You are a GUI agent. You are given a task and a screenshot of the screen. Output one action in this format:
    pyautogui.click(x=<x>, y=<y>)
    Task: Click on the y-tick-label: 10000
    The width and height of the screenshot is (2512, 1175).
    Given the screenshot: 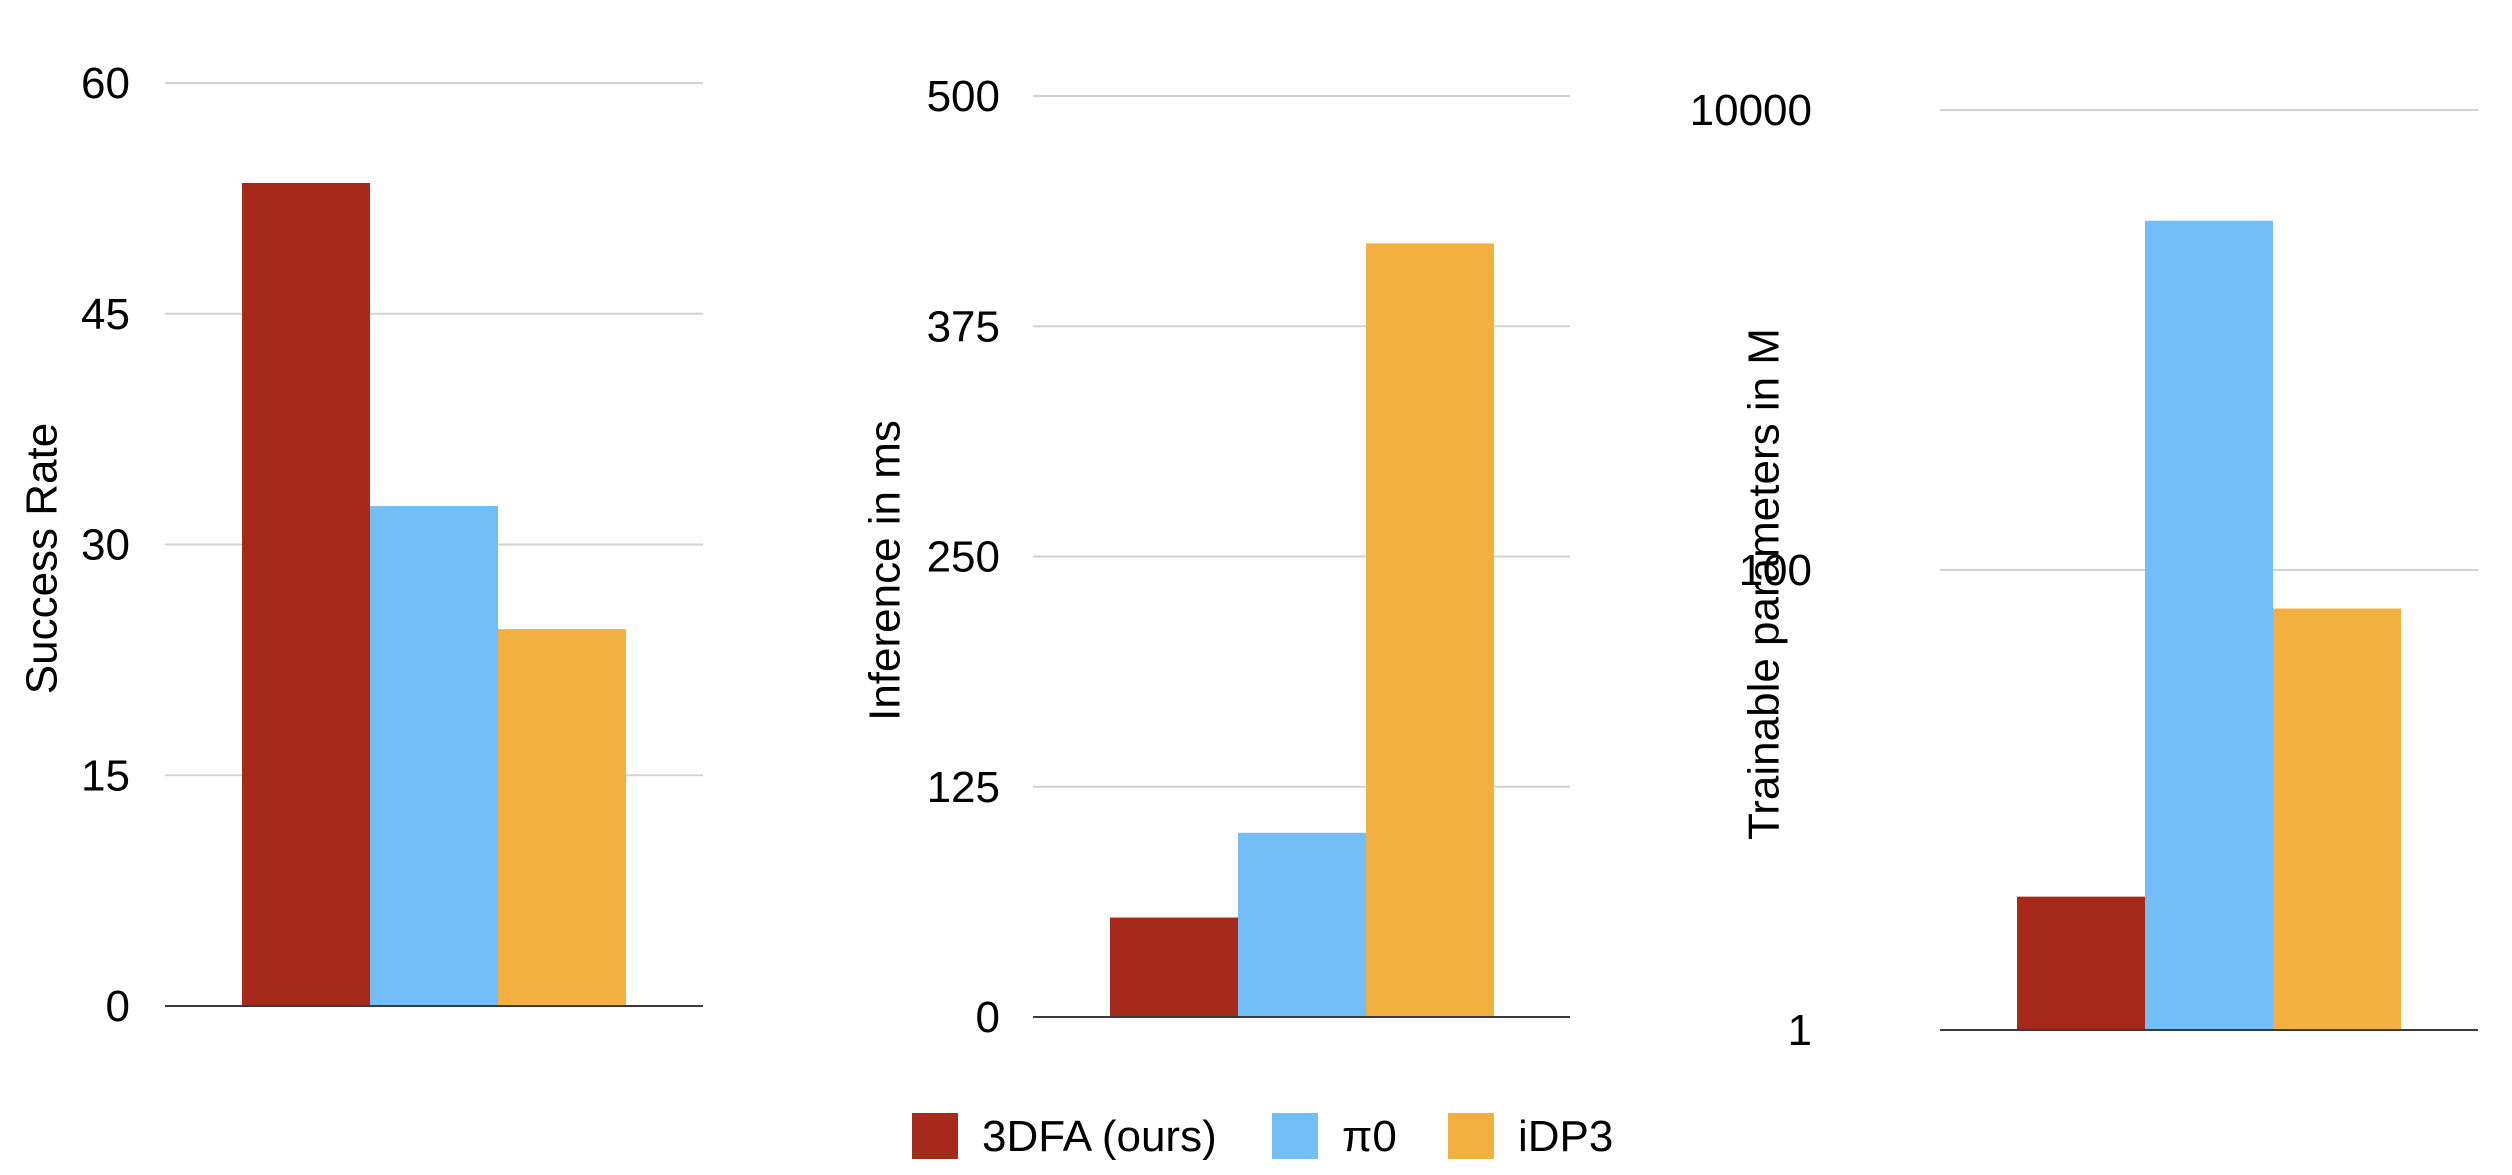 What is the action you would take?
    pyautogui.click(x=1751, y=110)
    